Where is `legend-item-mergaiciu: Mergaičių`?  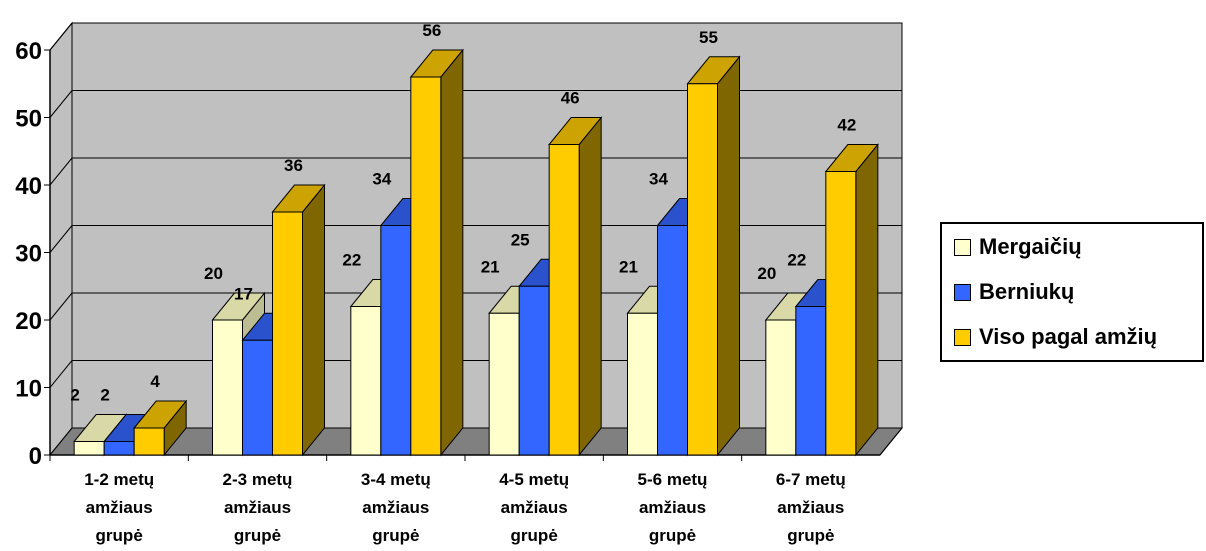 legend-item-mergaiciu: Mergaičių is located at coordinates (1018, 247).